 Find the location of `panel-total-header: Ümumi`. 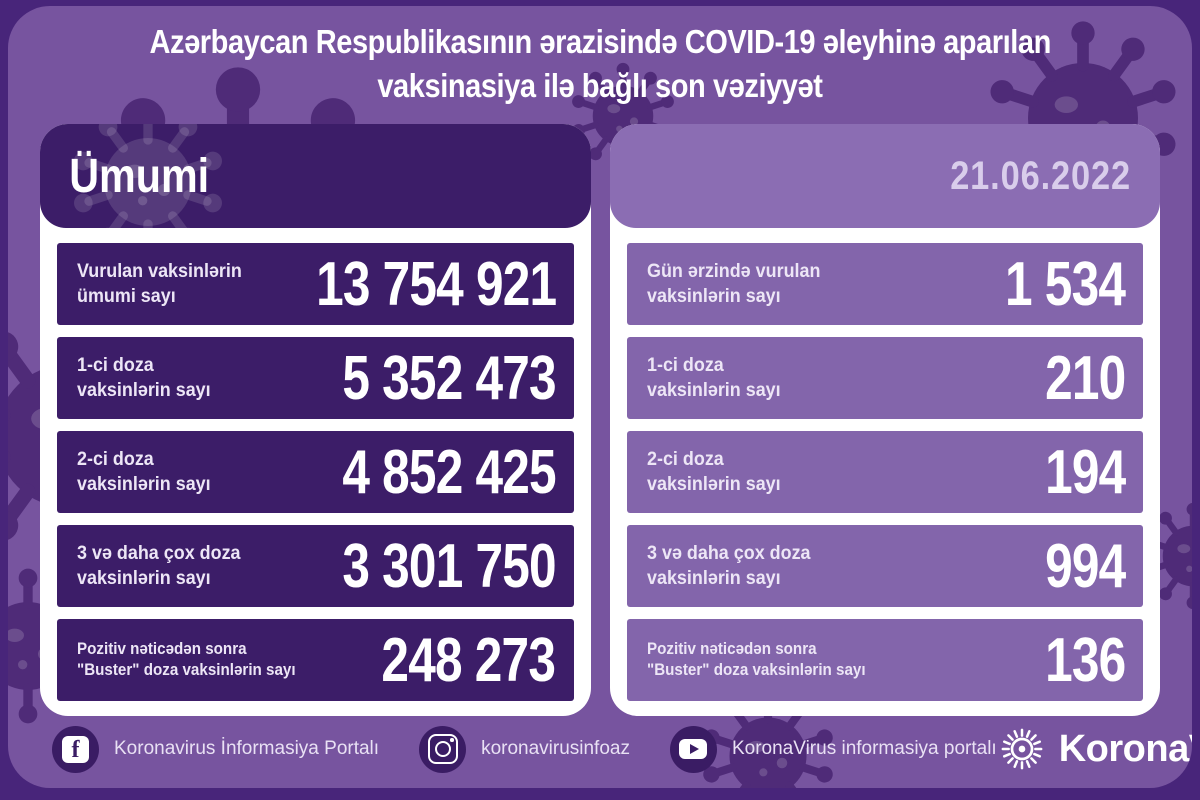

panel-total-header: Ümumi is located at coordinates (315, 176).